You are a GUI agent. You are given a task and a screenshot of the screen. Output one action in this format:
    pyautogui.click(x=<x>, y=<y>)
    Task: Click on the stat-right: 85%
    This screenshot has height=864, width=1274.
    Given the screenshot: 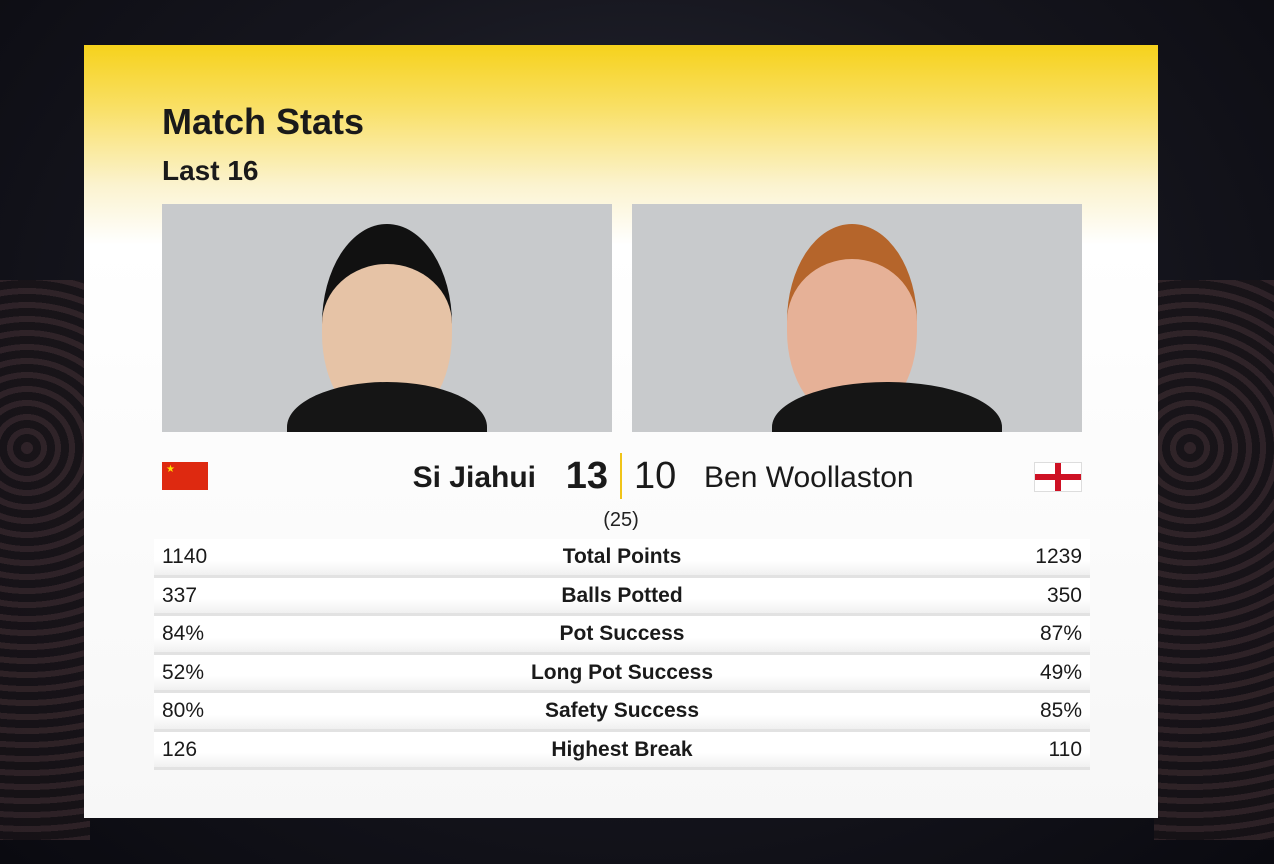 What is the action you would take?
    pyautogui.click(x=1060, y=710)
    